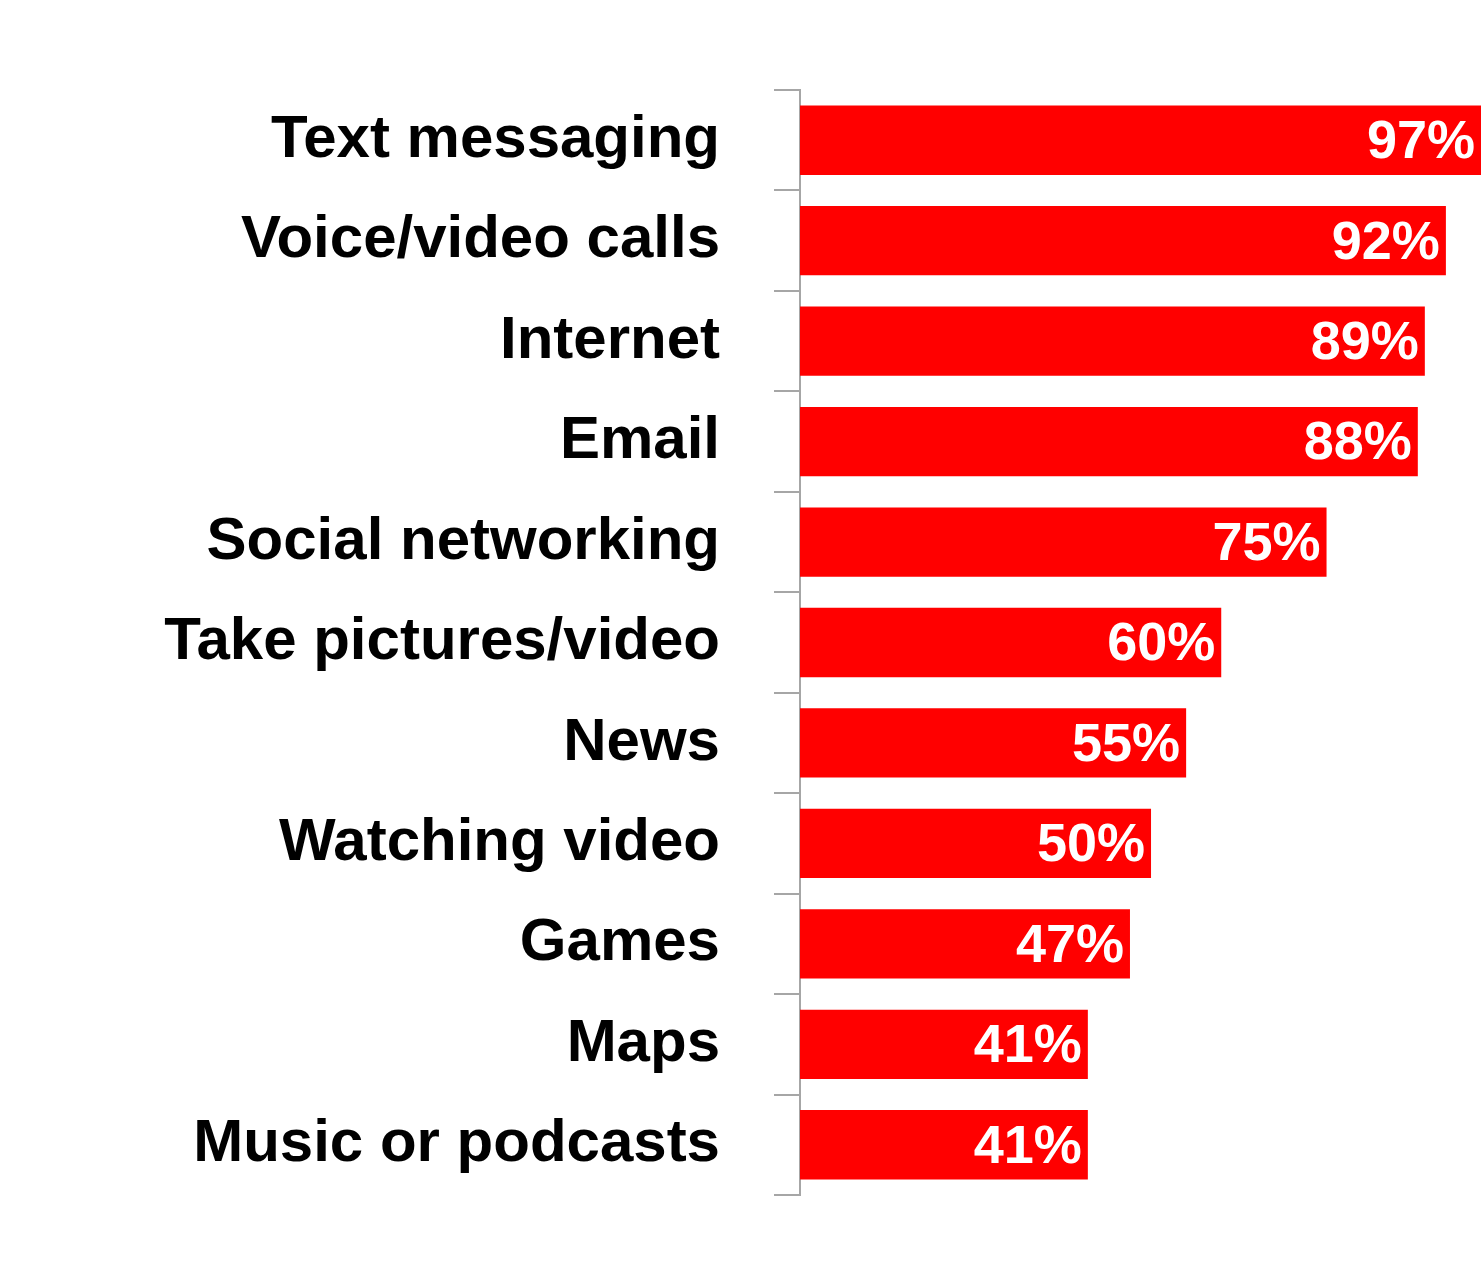 The width and height of the screenshot is (1483, 1285). Describe the element at coordinates (499, 839) in the screenshot. I see `y-tick-label: Watching video` at that location.